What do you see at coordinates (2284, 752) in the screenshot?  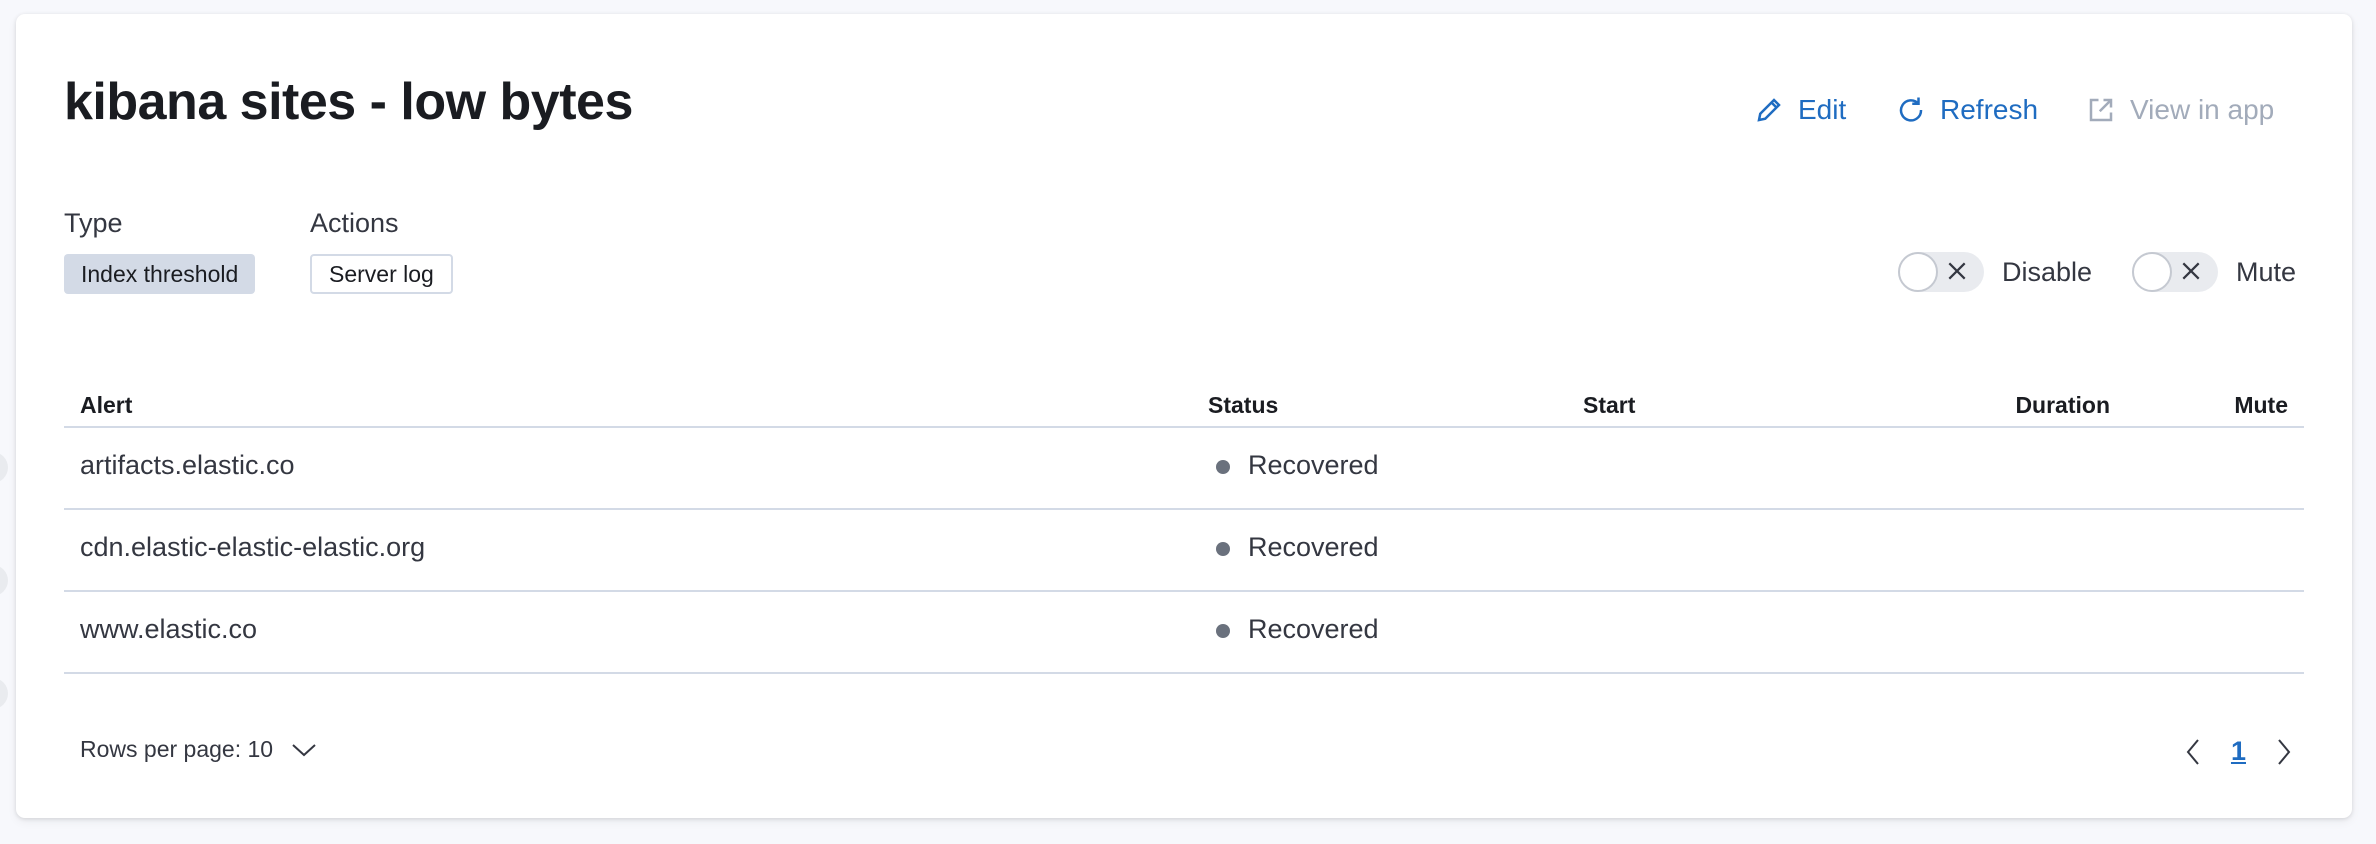 I see `chevron-right-icon` at bounding box center [2284, 752].